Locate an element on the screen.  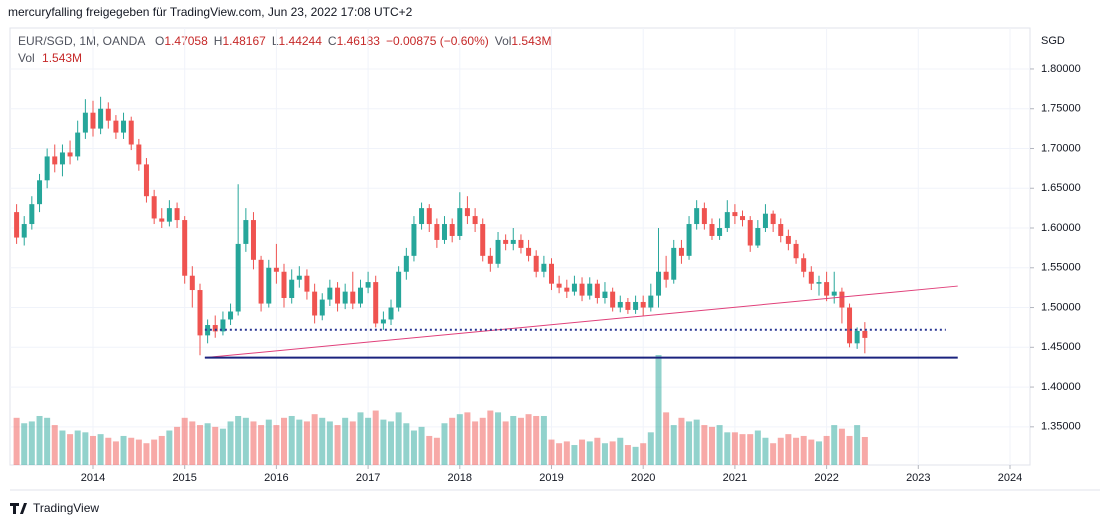
brand: TradingView is located at coordinates (66, 508).